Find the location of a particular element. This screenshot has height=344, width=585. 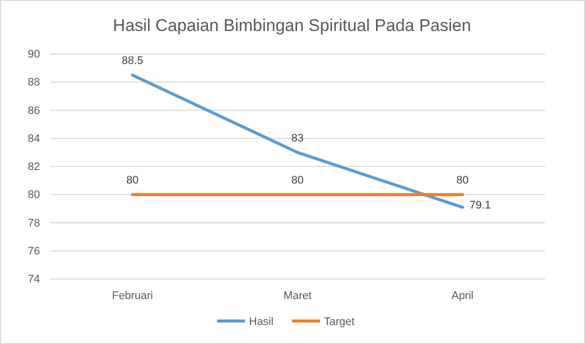

data-label: 88.5 is located at coordinates (133, 61).